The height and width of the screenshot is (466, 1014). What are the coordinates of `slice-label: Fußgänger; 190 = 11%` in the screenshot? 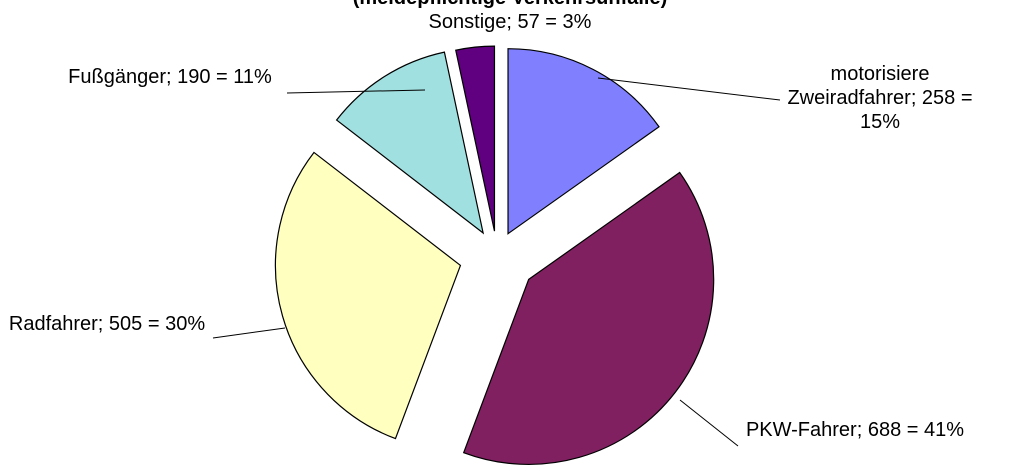 It's located at (170, 77).